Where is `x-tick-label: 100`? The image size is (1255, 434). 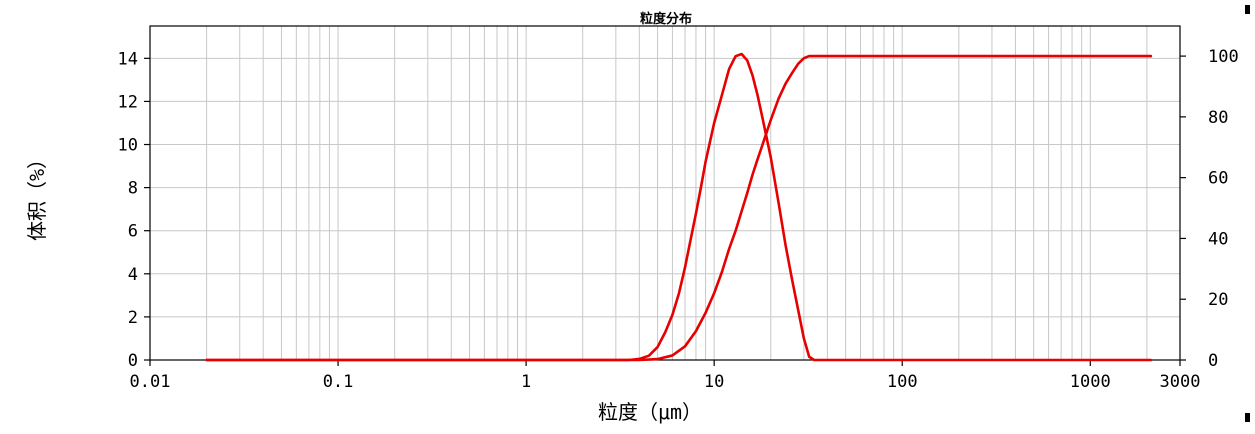 x-tick-label: 100 is located at coordinates (902, 382).